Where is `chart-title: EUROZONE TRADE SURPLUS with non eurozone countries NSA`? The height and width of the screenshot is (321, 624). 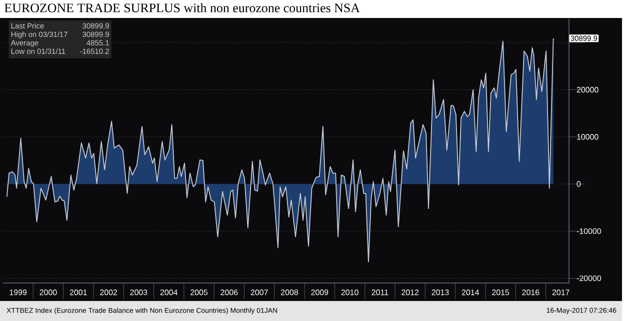 chart-title: EUROZONE TRADE SURPLUS with non eurozone countries NSA is located at coordinates (182, 7).